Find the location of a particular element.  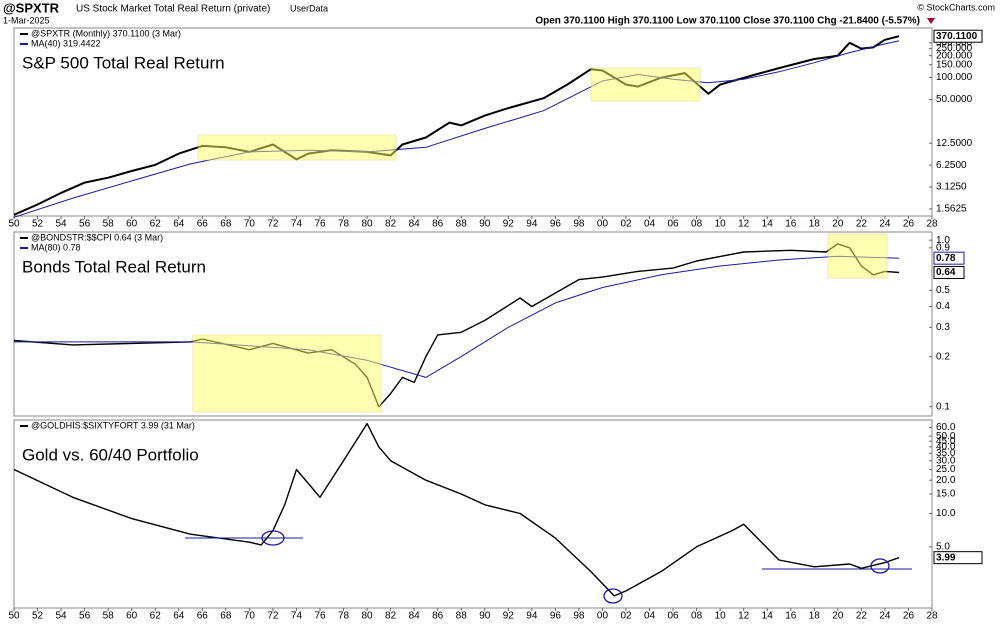

y-tick-label: 5.0 is located at coordinates (943, 546).